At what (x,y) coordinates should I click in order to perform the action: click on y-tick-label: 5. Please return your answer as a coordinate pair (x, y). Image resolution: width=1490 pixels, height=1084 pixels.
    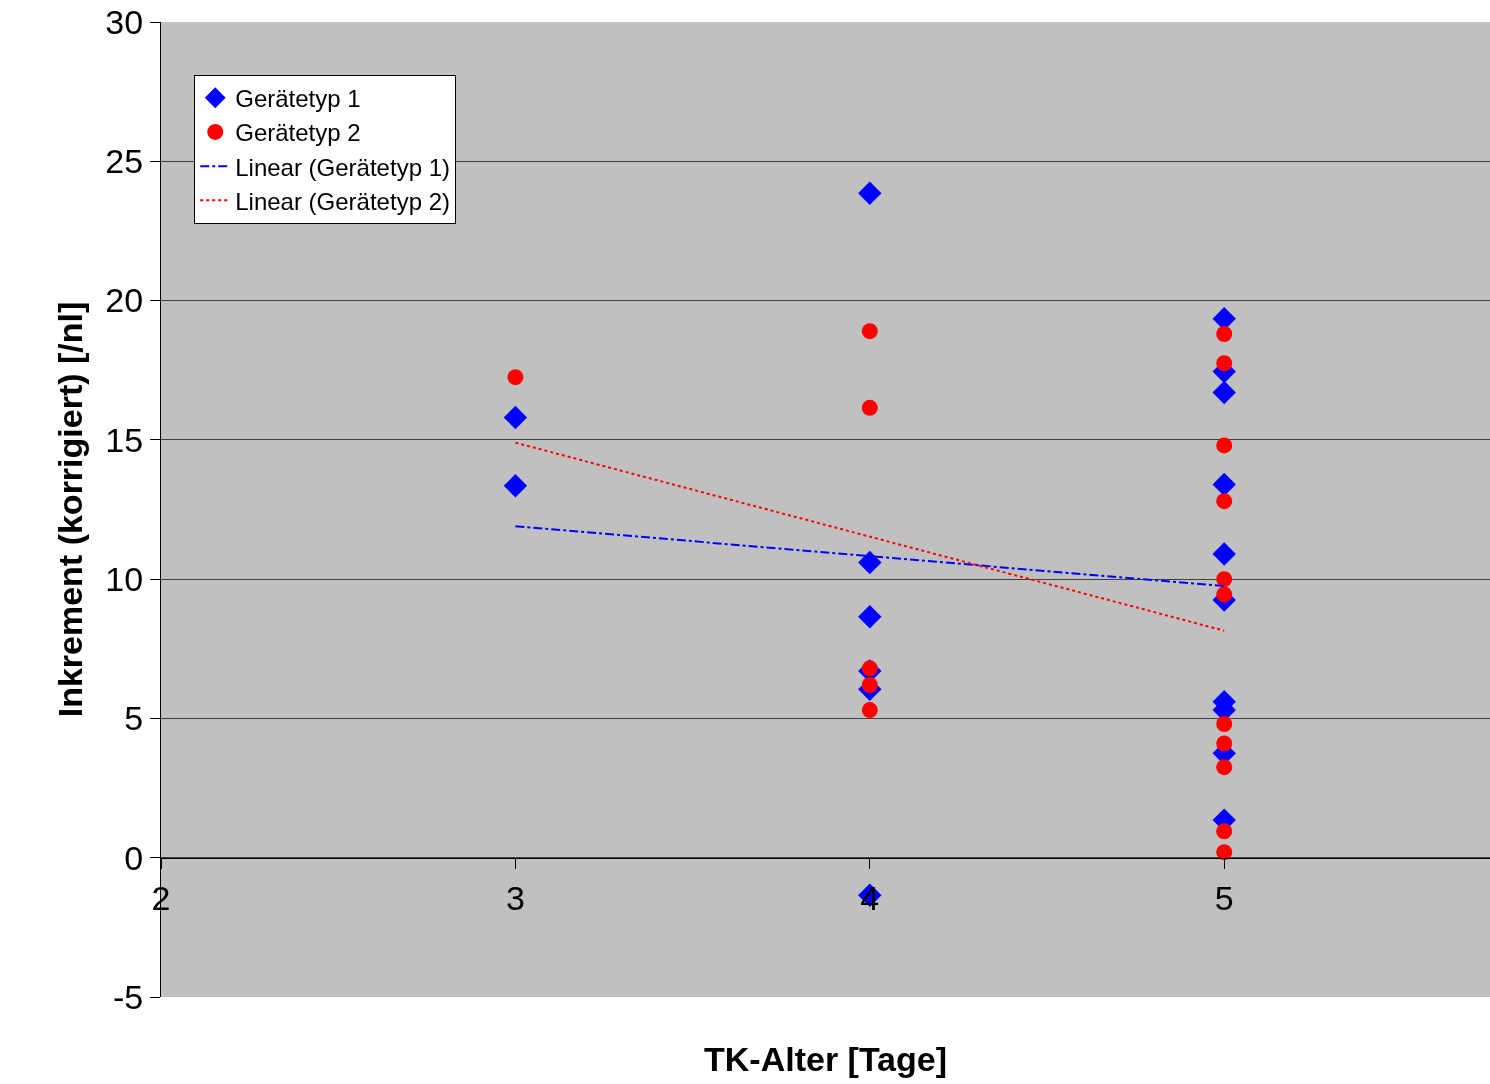
    Looking at the image, I should click on (134, 718).